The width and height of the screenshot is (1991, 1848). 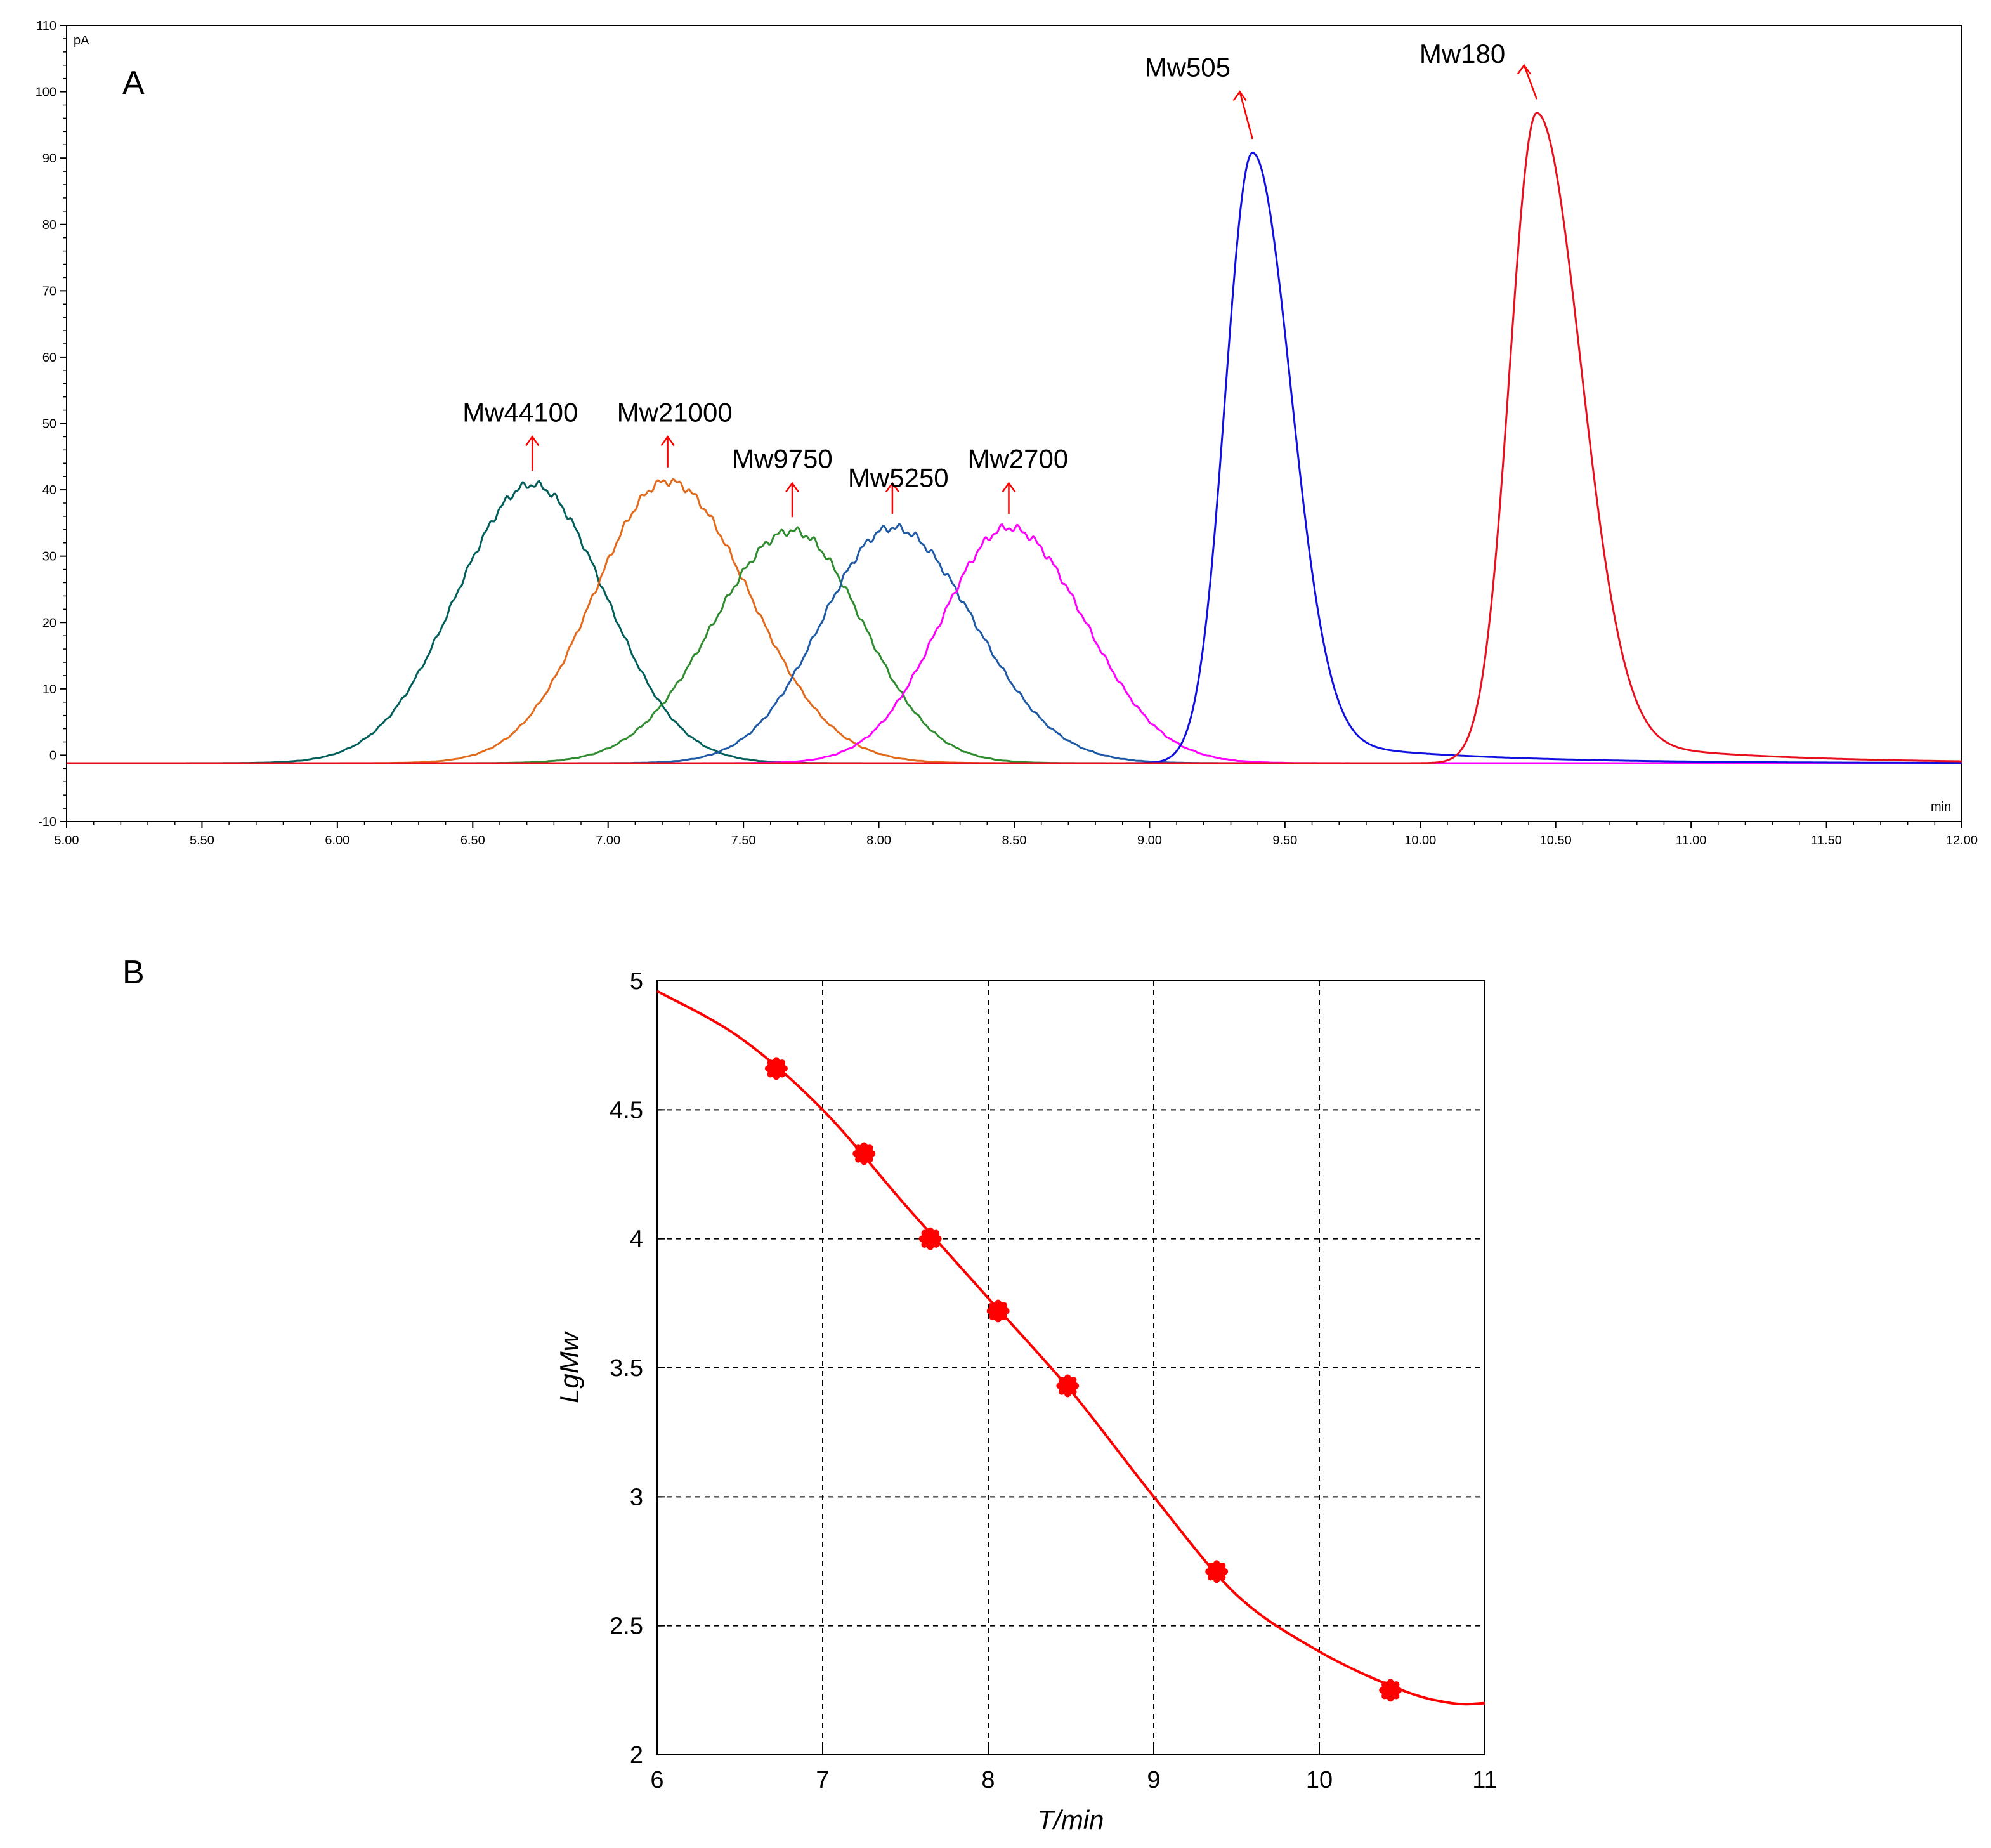 What do you see at coordinates (1691, 841) in the screenshot?
I see `panel-a-x-tick-label: 11.00` at bounding box center [1691, 841].